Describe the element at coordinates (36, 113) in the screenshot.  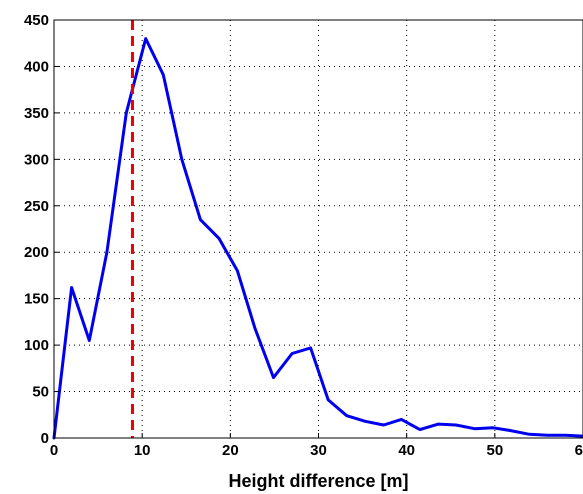
I see `y-tick-label: 350` at that location.